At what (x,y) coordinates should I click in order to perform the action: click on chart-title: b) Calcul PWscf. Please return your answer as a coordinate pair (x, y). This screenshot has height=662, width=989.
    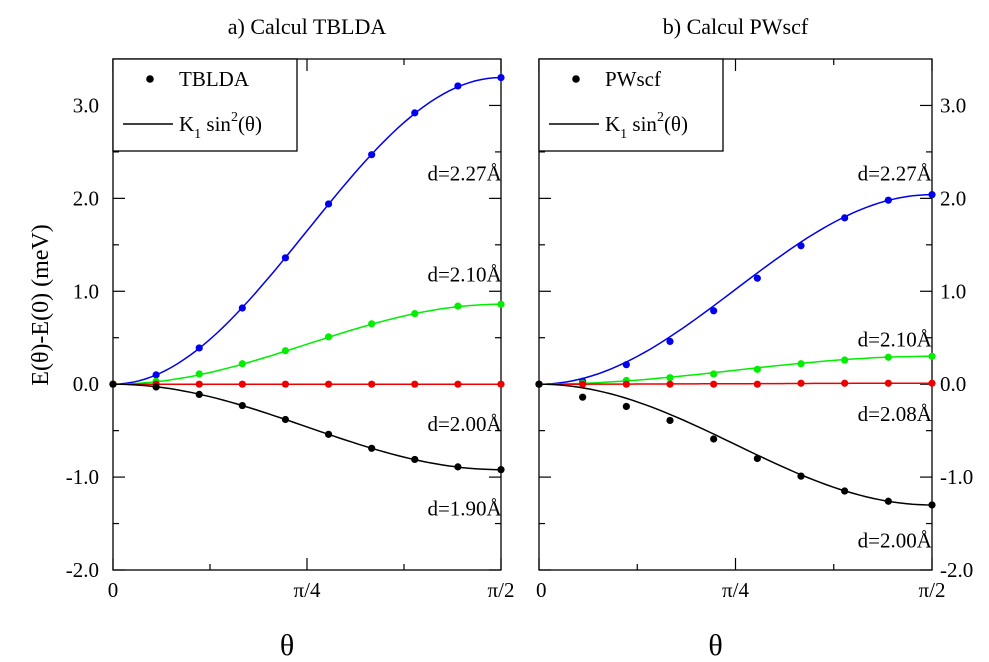
    Looking at the image, I should click on (736, 26).